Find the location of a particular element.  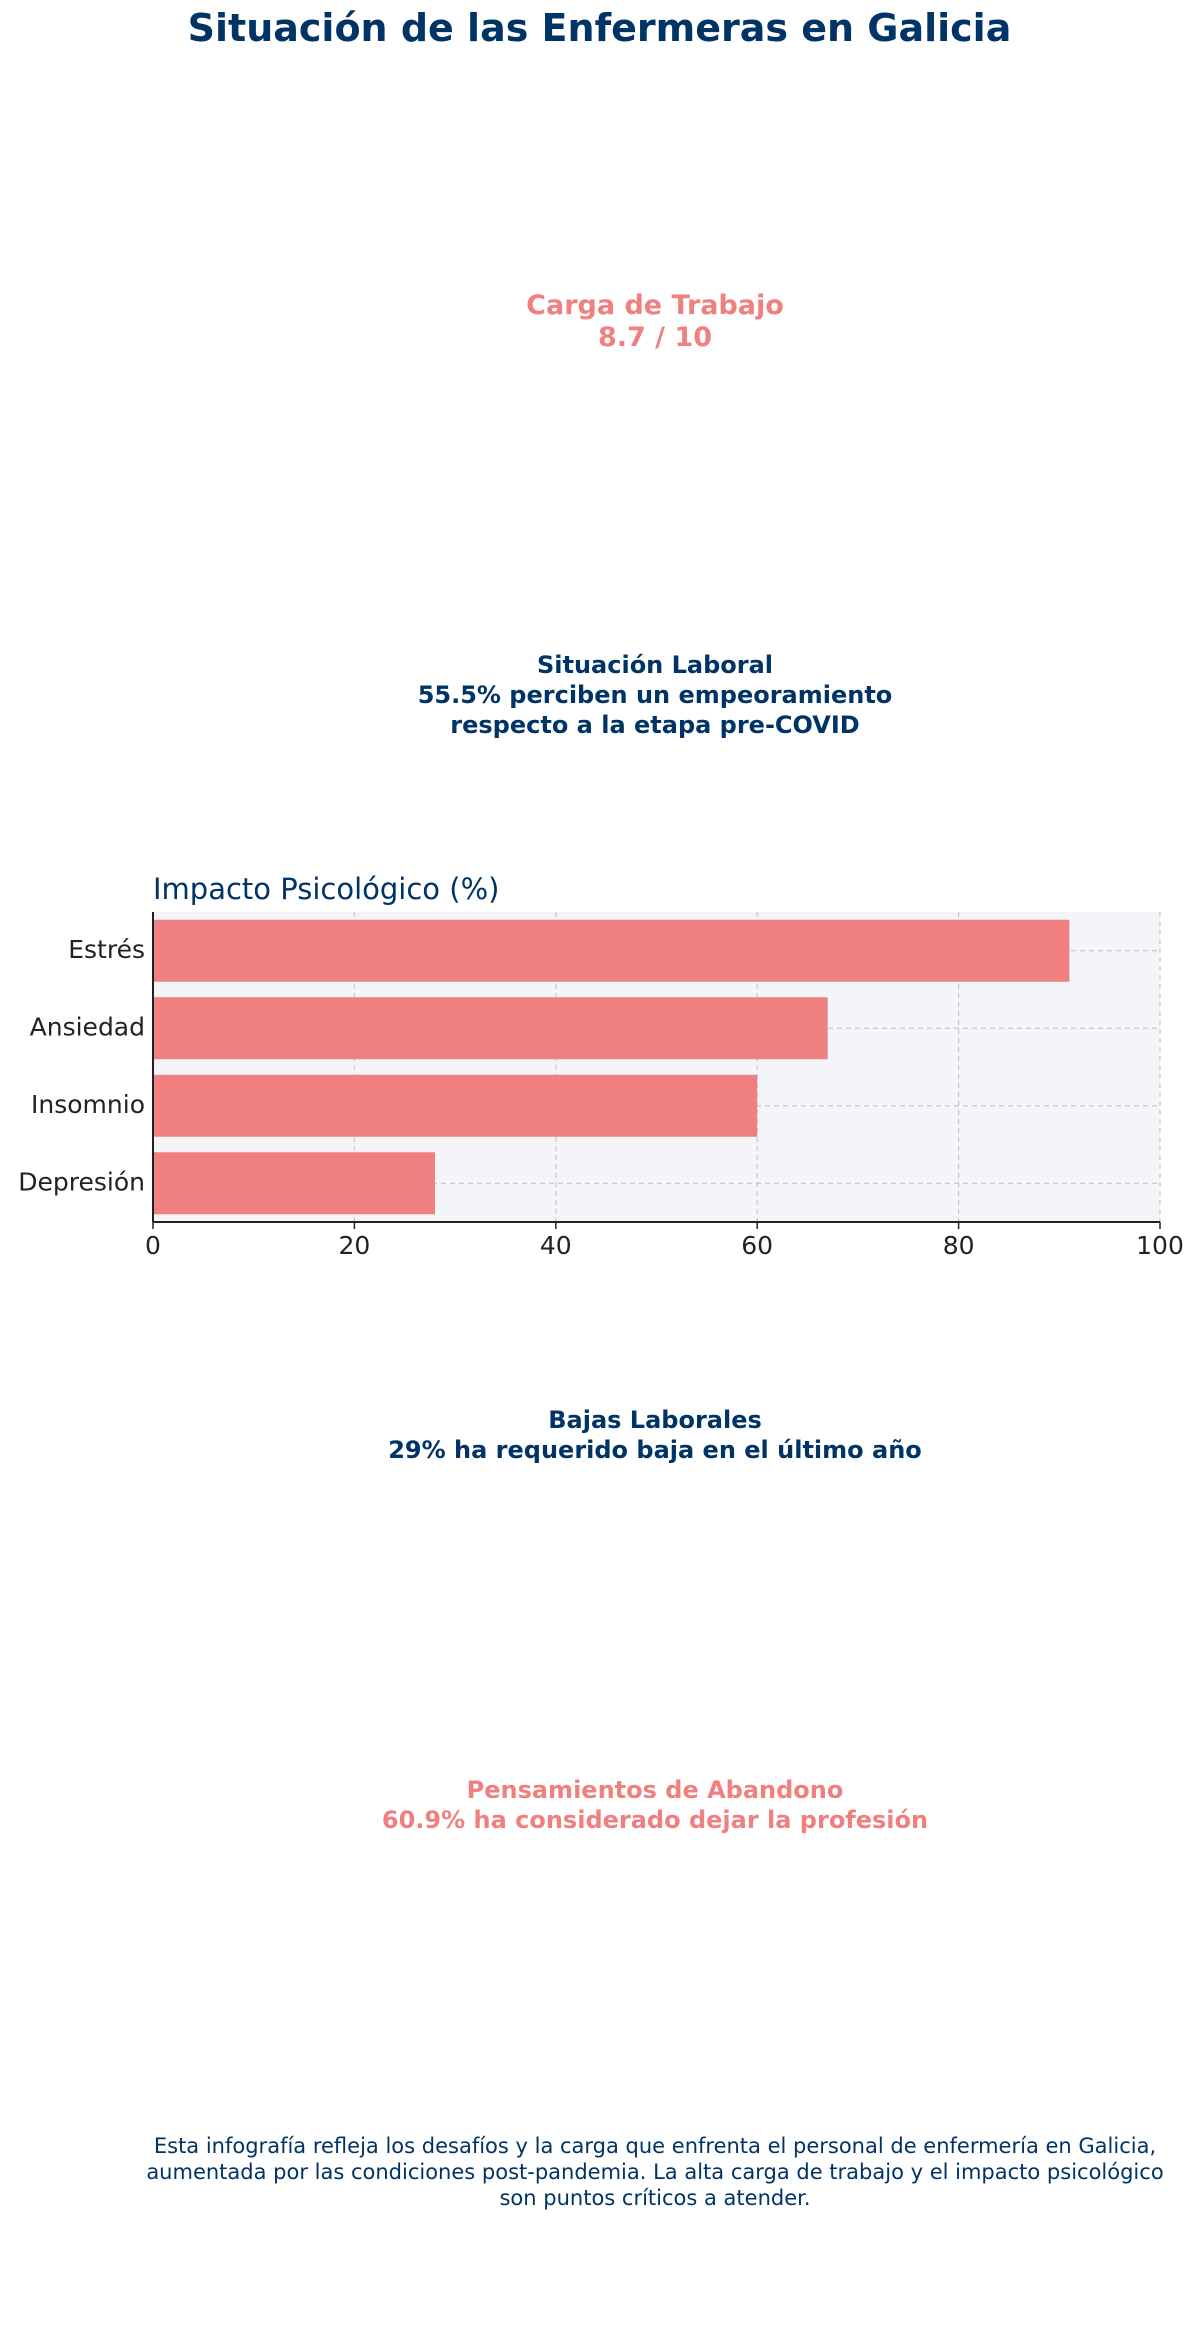

x-tick-label: 100 is located at coordinates (1160, 1245).